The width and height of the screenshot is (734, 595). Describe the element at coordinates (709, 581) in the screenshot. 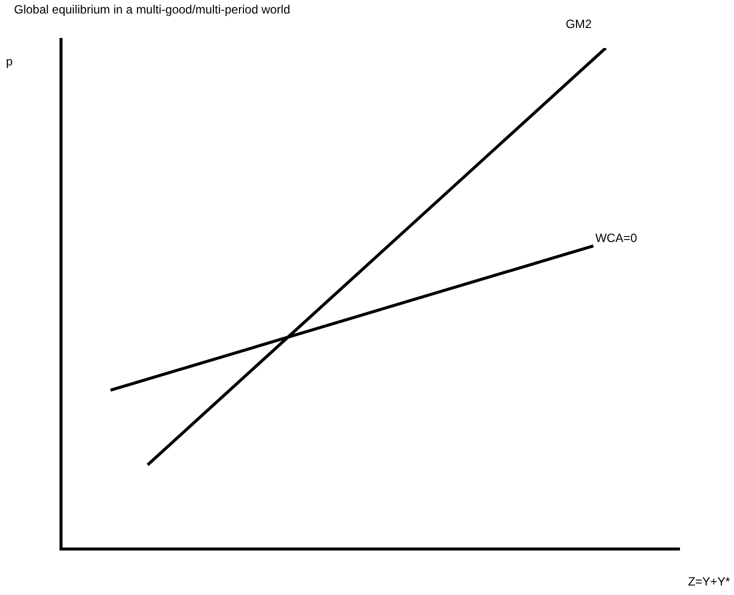

I see `x-axis-title: Z=Y+Y*` at that location.